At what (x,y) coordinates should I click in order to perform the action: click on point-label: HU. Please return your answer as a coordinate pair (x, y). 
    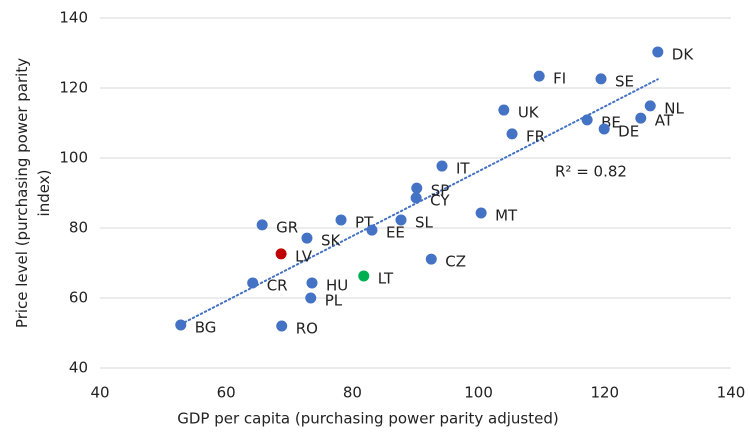
    Looking at the image, I should click on (337, 285).